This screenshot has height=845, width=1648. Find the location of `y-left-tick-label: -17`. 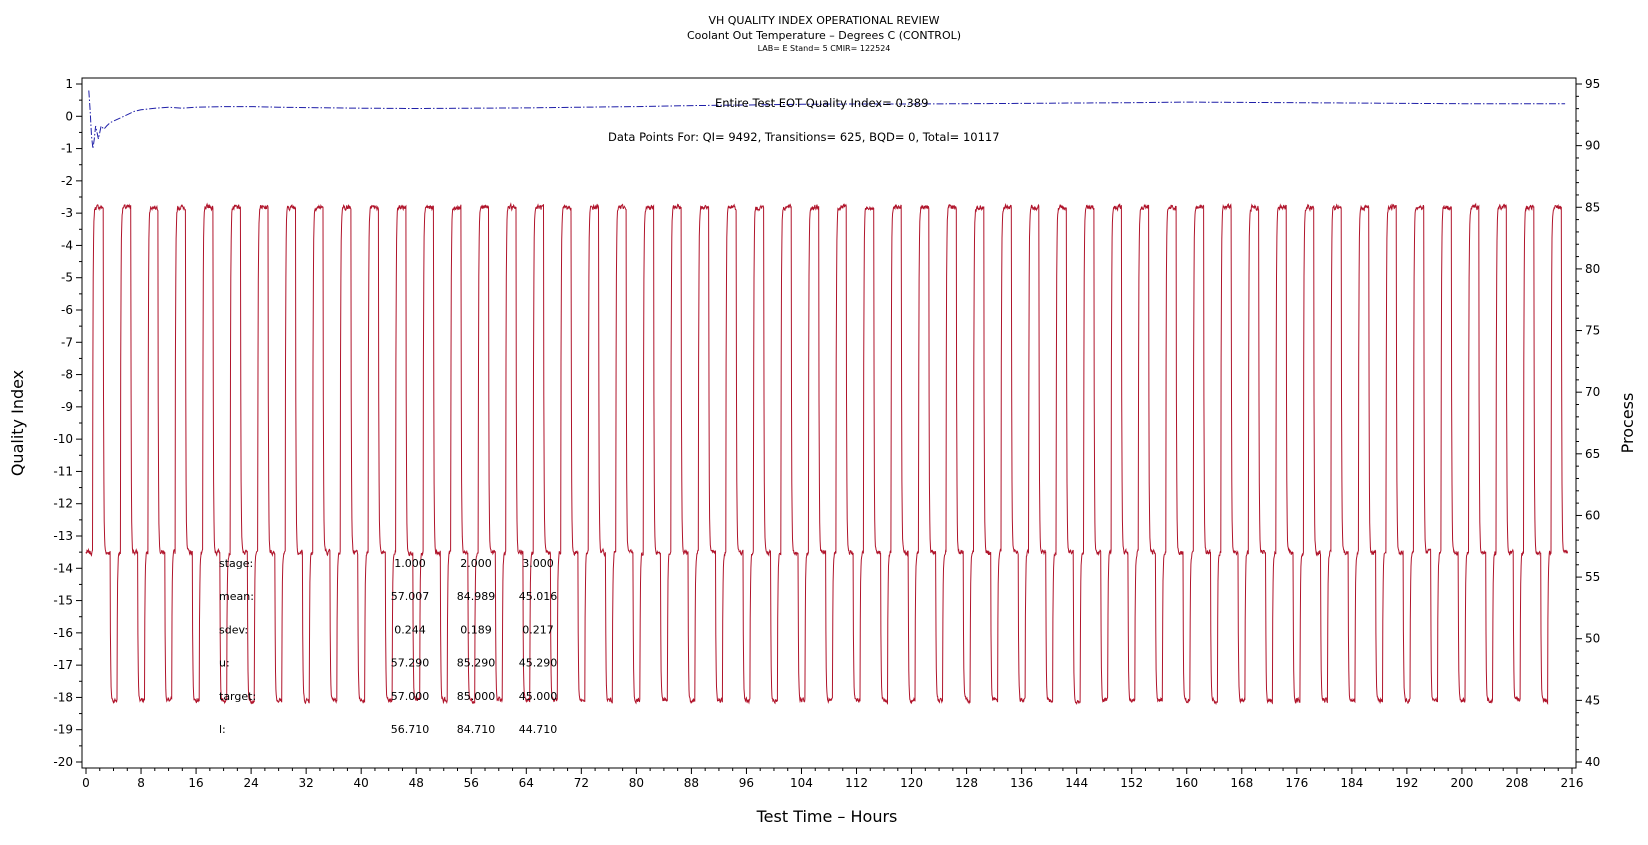

y-left-tick-label: -17 is located at coordinates (63, 665).